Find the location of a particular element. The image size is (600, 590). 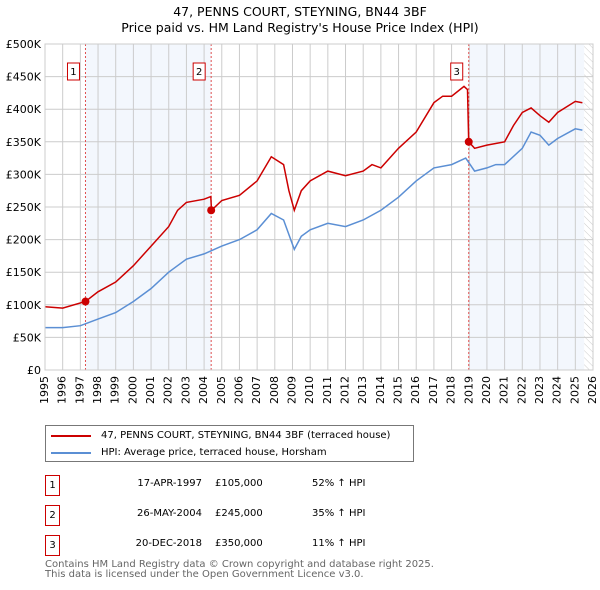

y-tick-label: £250K is located at coordinates (24, 207).